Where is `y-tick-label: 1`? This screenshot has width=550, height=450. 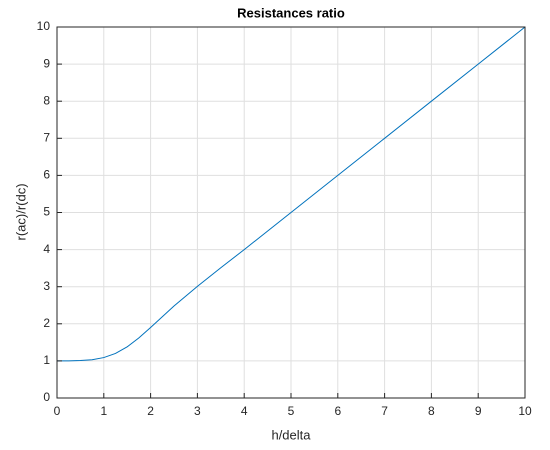
y-tick-label: 1 is located at coordinates (46, 360).